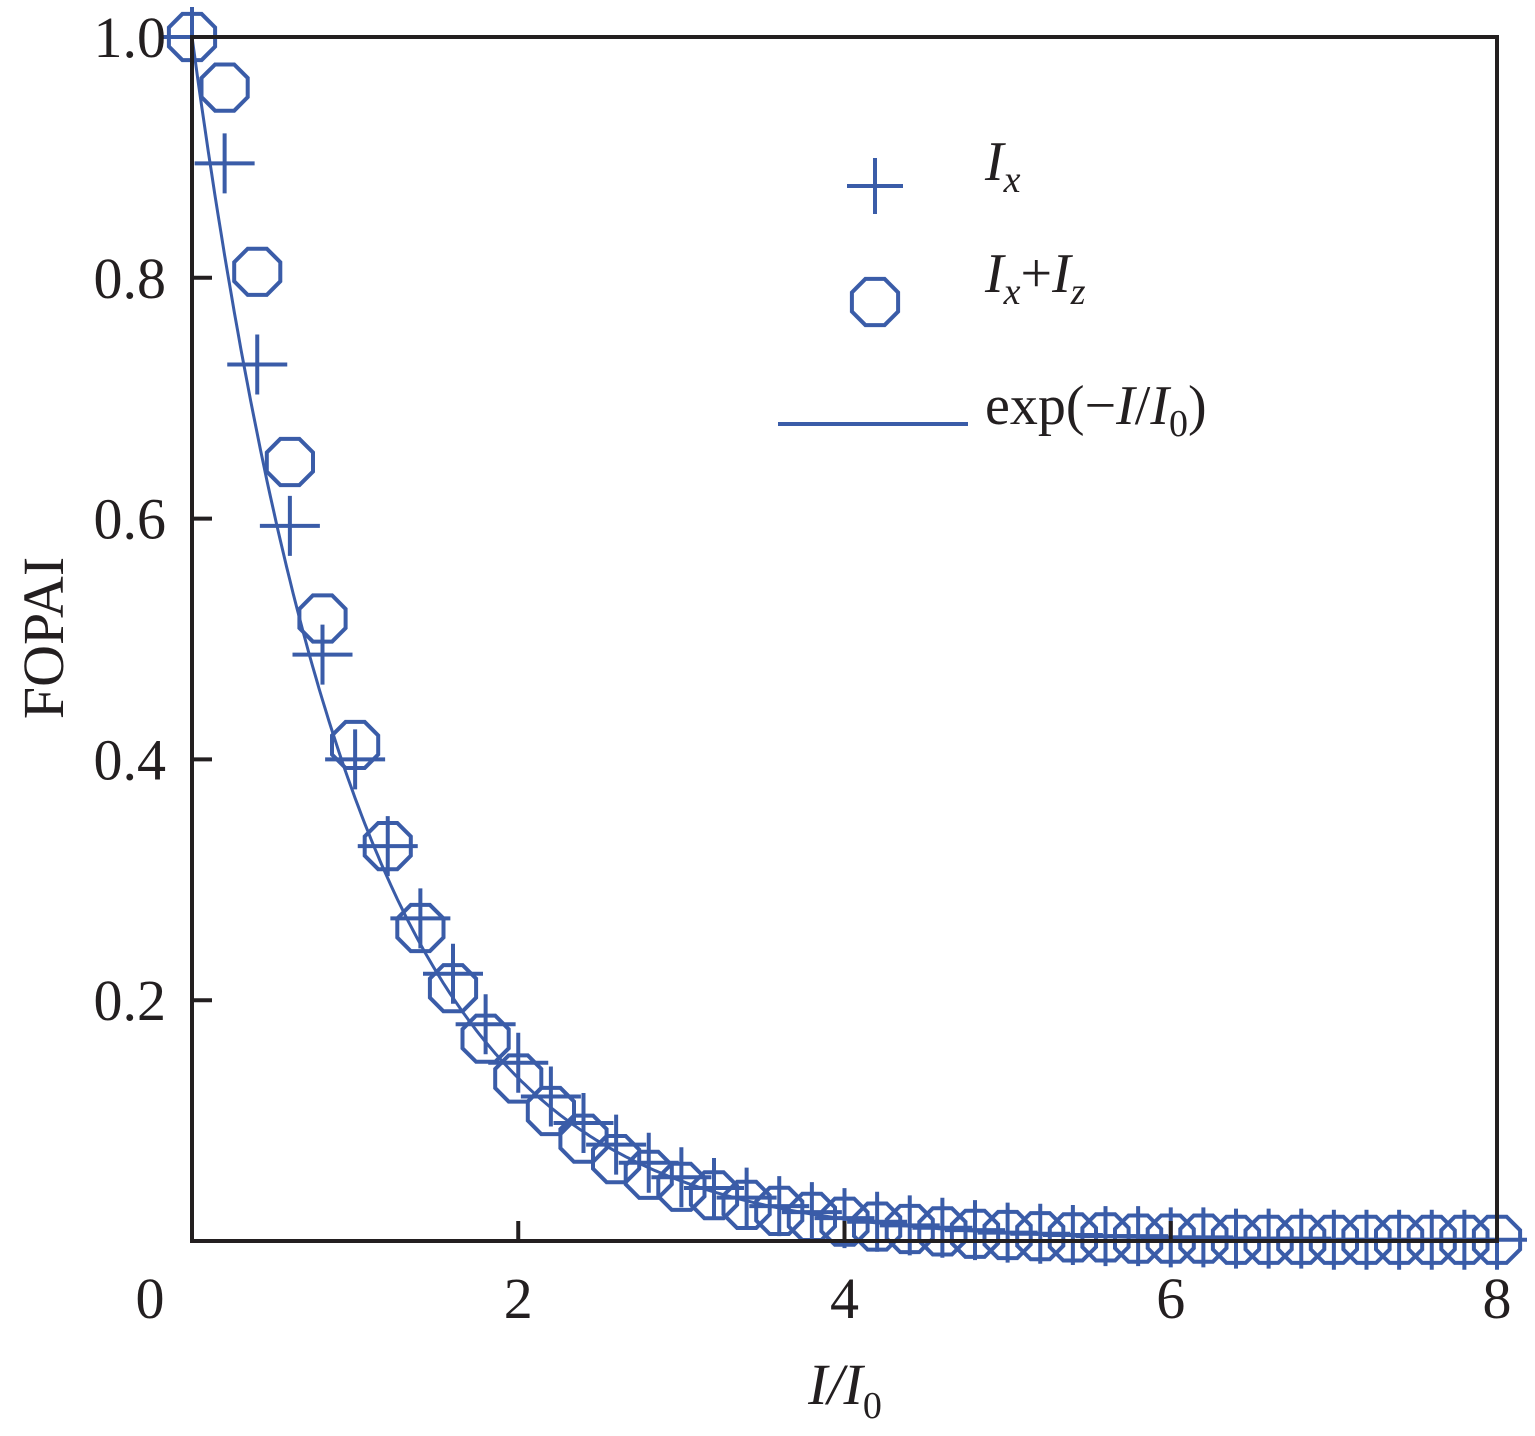 The image size is (1535, 1436). I want to click on y-tick-label: 0.8, so click(130, 278).